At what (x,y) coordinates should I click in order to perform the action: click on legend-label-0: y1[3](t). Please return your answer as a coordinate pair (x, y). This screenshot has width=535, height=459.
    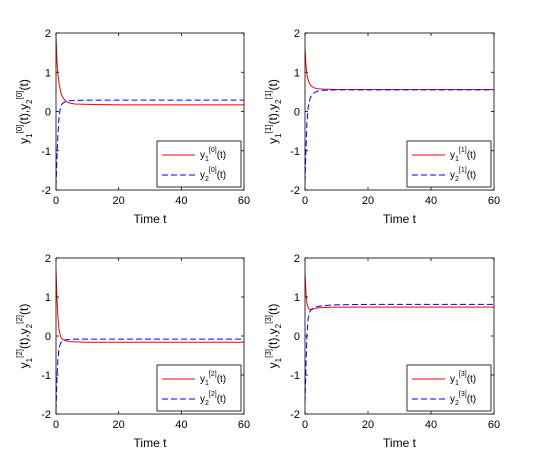
    Looking at the image, I should click on (463, 379).